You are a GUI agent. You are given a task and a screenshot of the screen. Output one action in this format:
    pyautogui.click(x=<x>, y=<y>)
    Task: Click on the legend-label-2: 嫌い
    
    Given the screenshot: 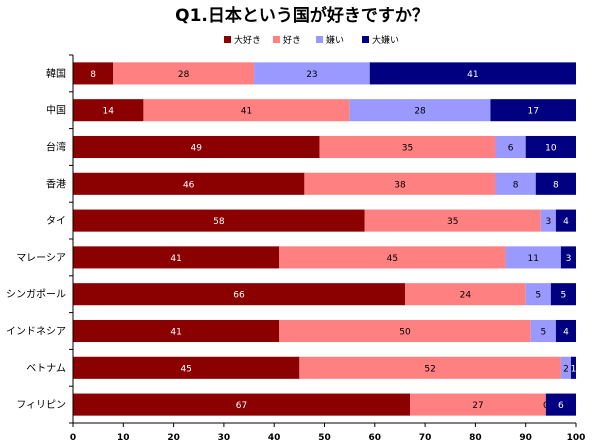 What is the action you would take?
    pyautogui.click(x=335, y=40)
    